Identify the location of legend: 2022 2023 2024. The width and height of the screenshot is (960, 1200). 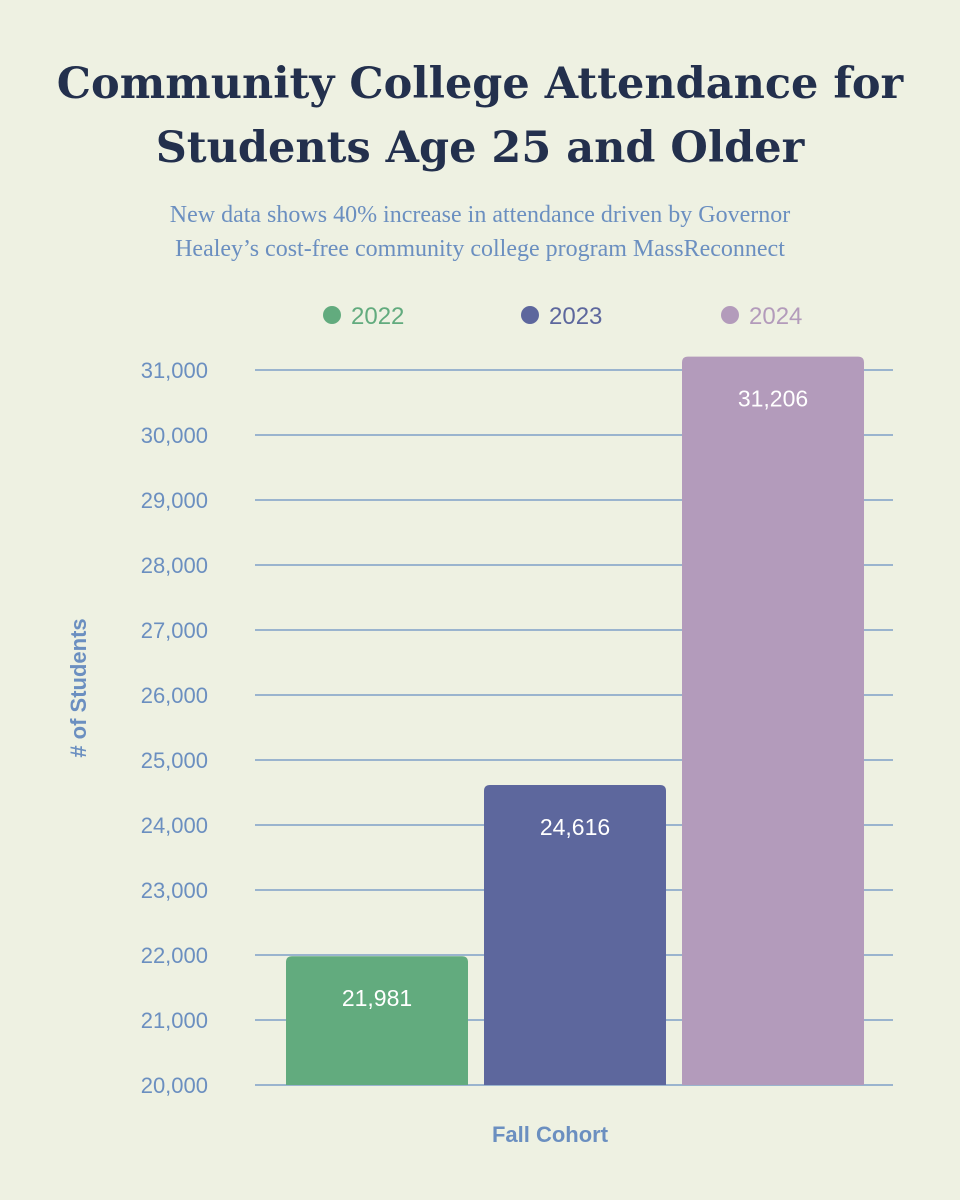
(562, 316).